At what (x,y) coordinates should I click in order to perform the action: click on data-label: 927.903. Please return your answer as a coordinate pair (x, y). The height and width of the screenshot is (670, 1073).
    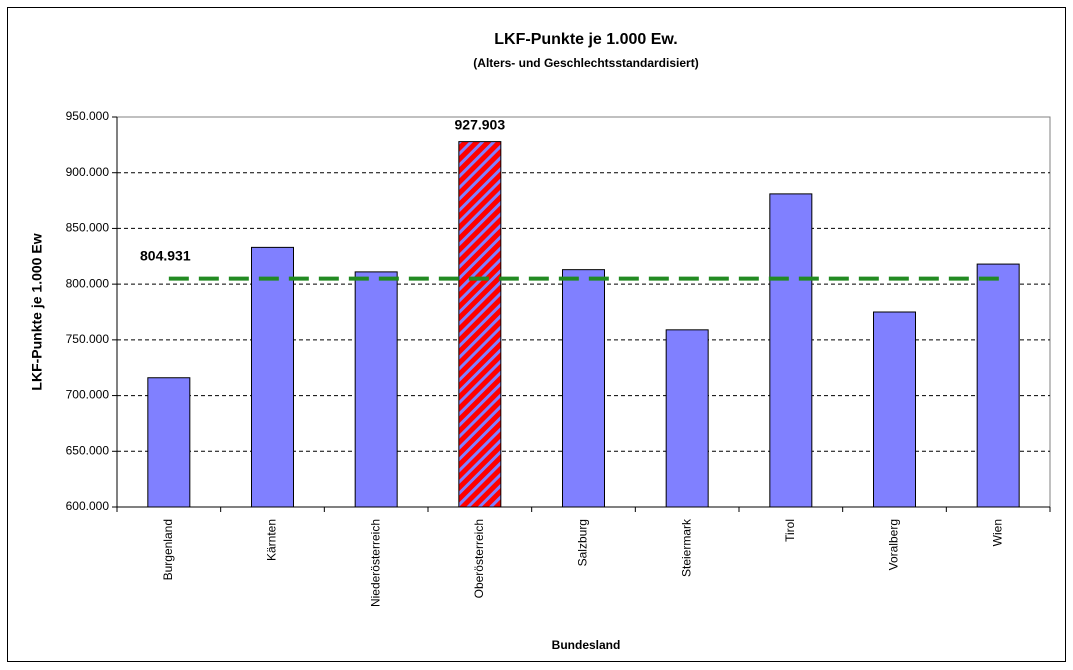
    Looking at the image, I should click on (480, 124).